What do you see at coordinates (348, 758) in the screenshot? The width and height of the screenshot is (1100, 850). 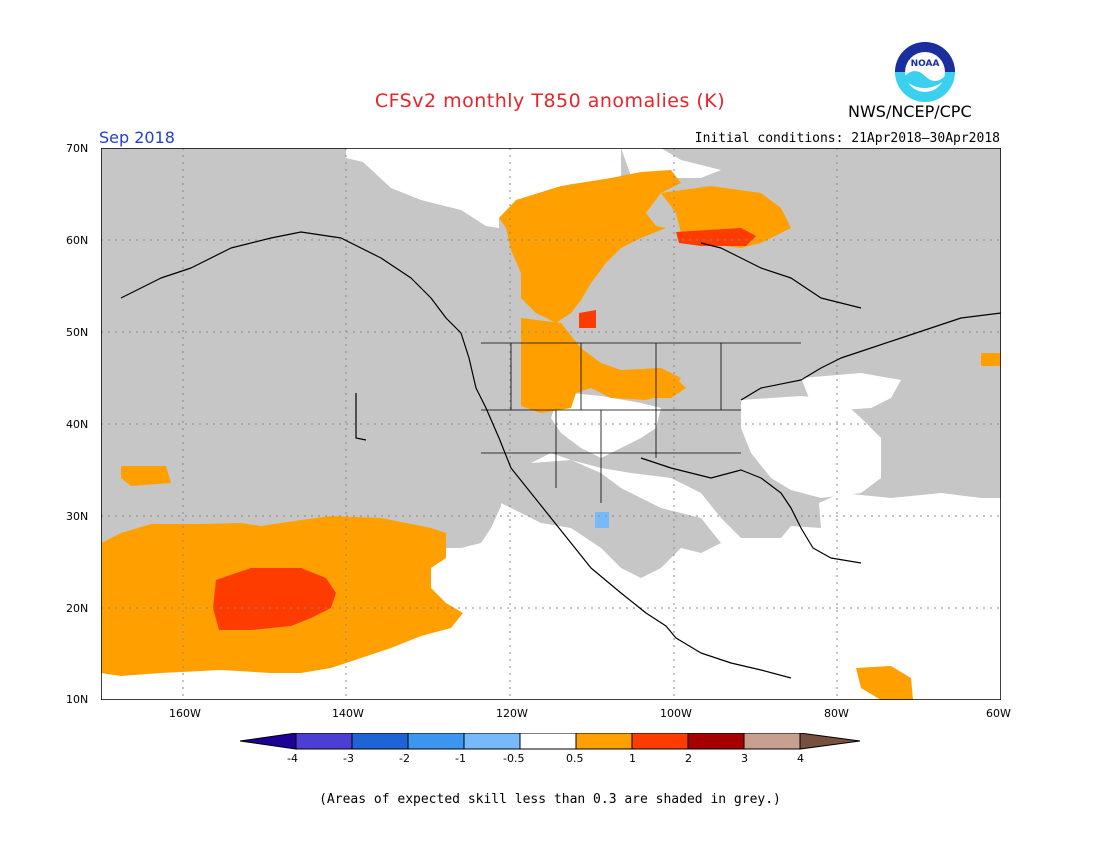 I see `legend-tick-label: -3` at bounding box center [348, 758].